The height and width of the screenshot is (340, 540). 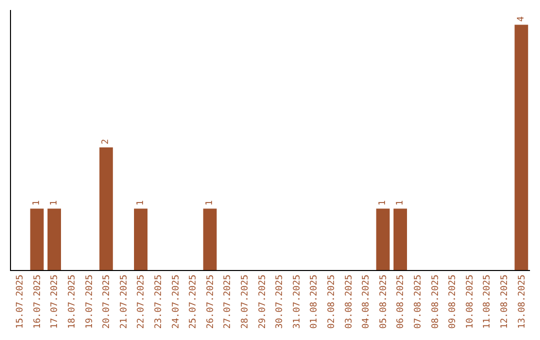 I want to click on x-tick-label: 19.07.2025, so click(x=89, y=301).